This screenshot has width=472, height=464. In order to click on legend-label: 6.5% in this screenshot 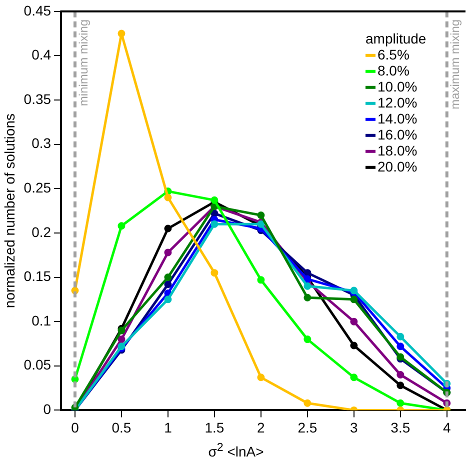, I will do `click(394, 54)`.